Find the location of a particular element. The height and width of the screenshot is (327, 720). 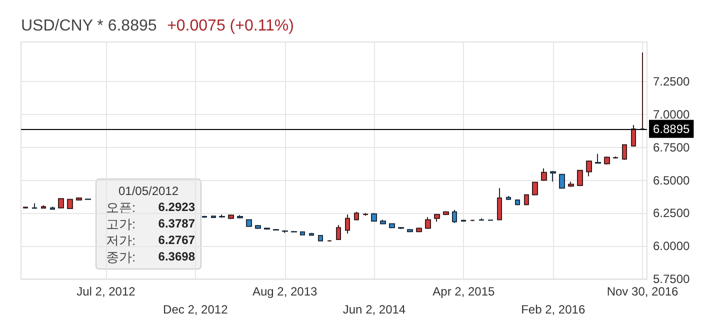

x-tick-label: Nov 30, 2016 is located at coordinates (642, 291).